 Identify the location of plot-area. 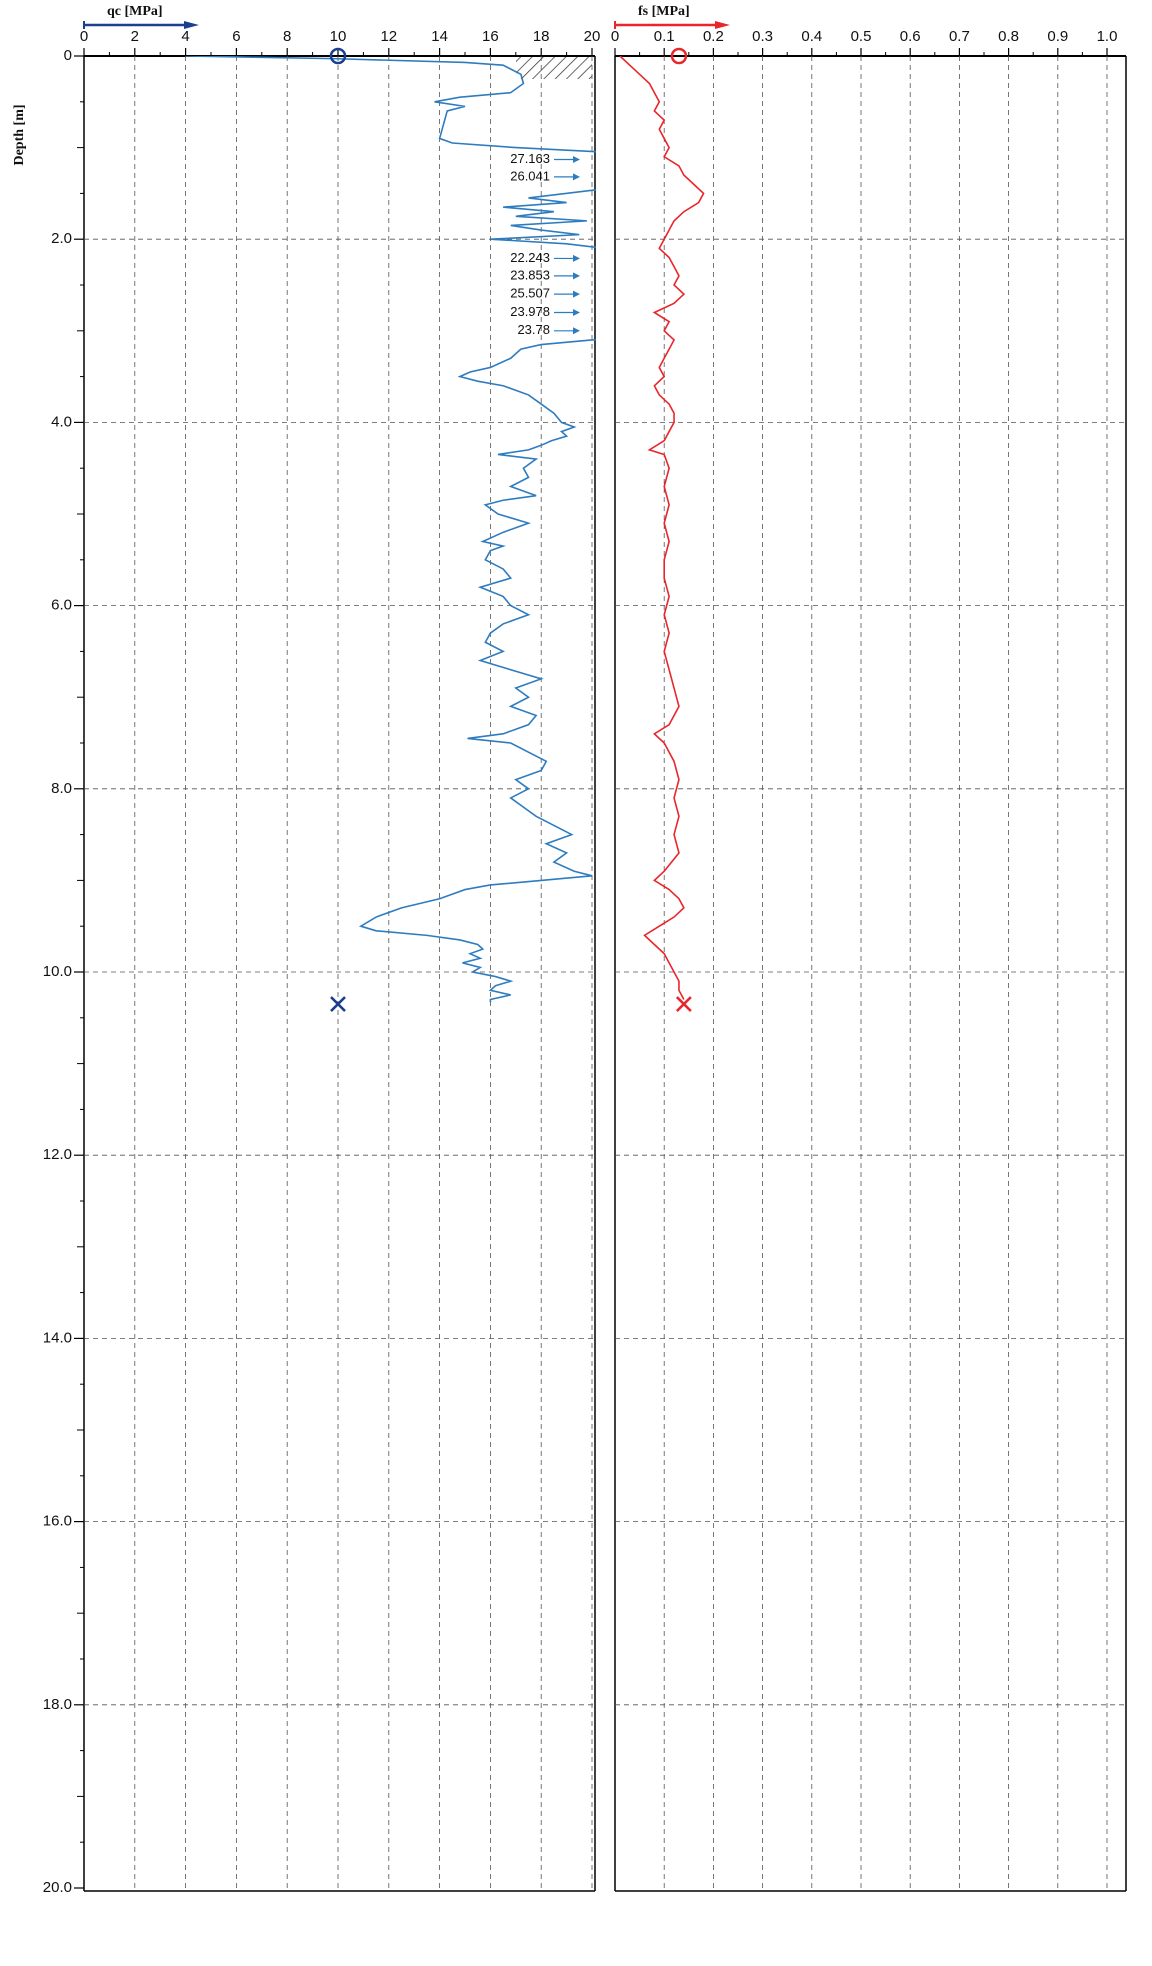
(662, 528).